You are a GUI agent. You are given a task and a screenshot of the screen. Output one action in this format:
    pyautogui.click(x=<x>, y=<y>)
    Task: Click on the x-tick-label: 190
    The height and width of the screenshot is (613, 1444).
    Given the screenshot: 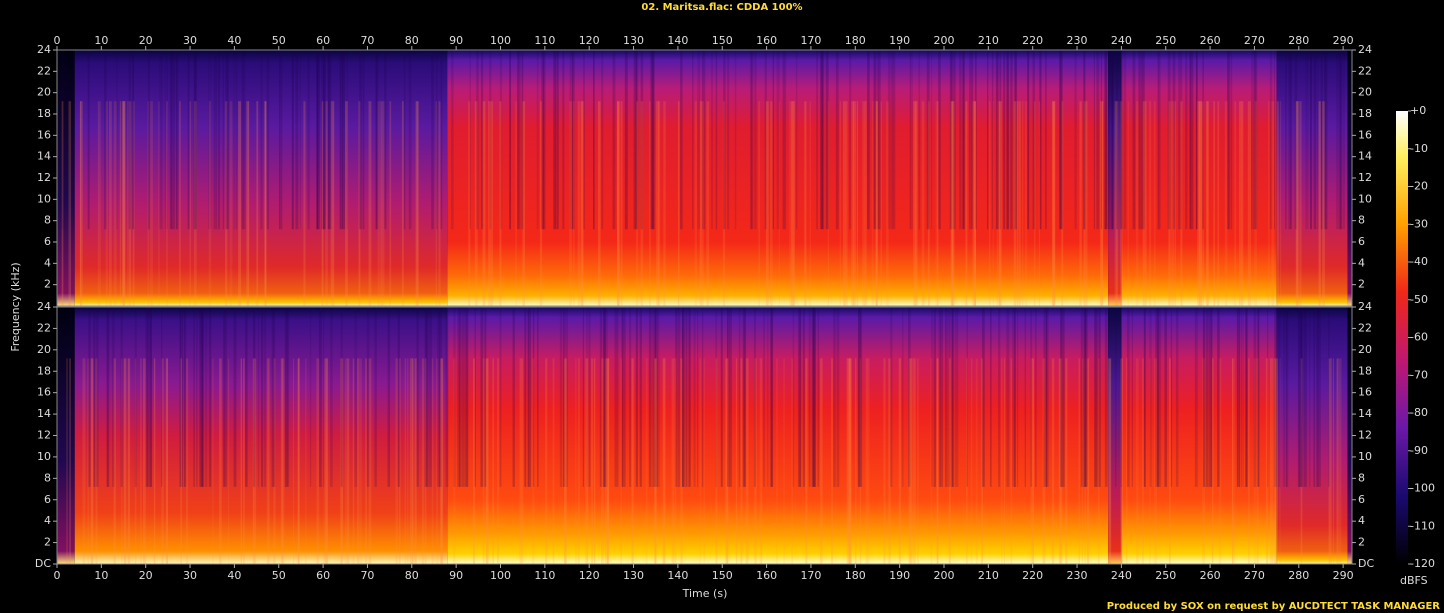 What is the action you would take?
    pyautogui.click(x=899, y=575)
    